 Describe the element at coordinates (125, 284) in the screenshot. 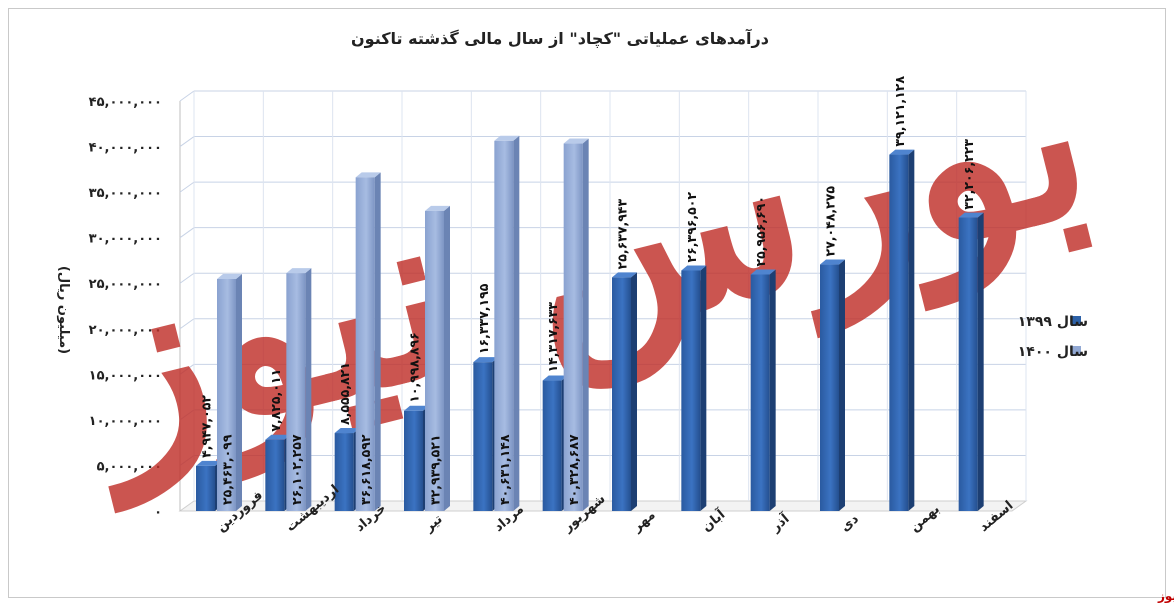

I see `y-tick-label: ۲۵,۰۰۰,۰۰۰` at that location.